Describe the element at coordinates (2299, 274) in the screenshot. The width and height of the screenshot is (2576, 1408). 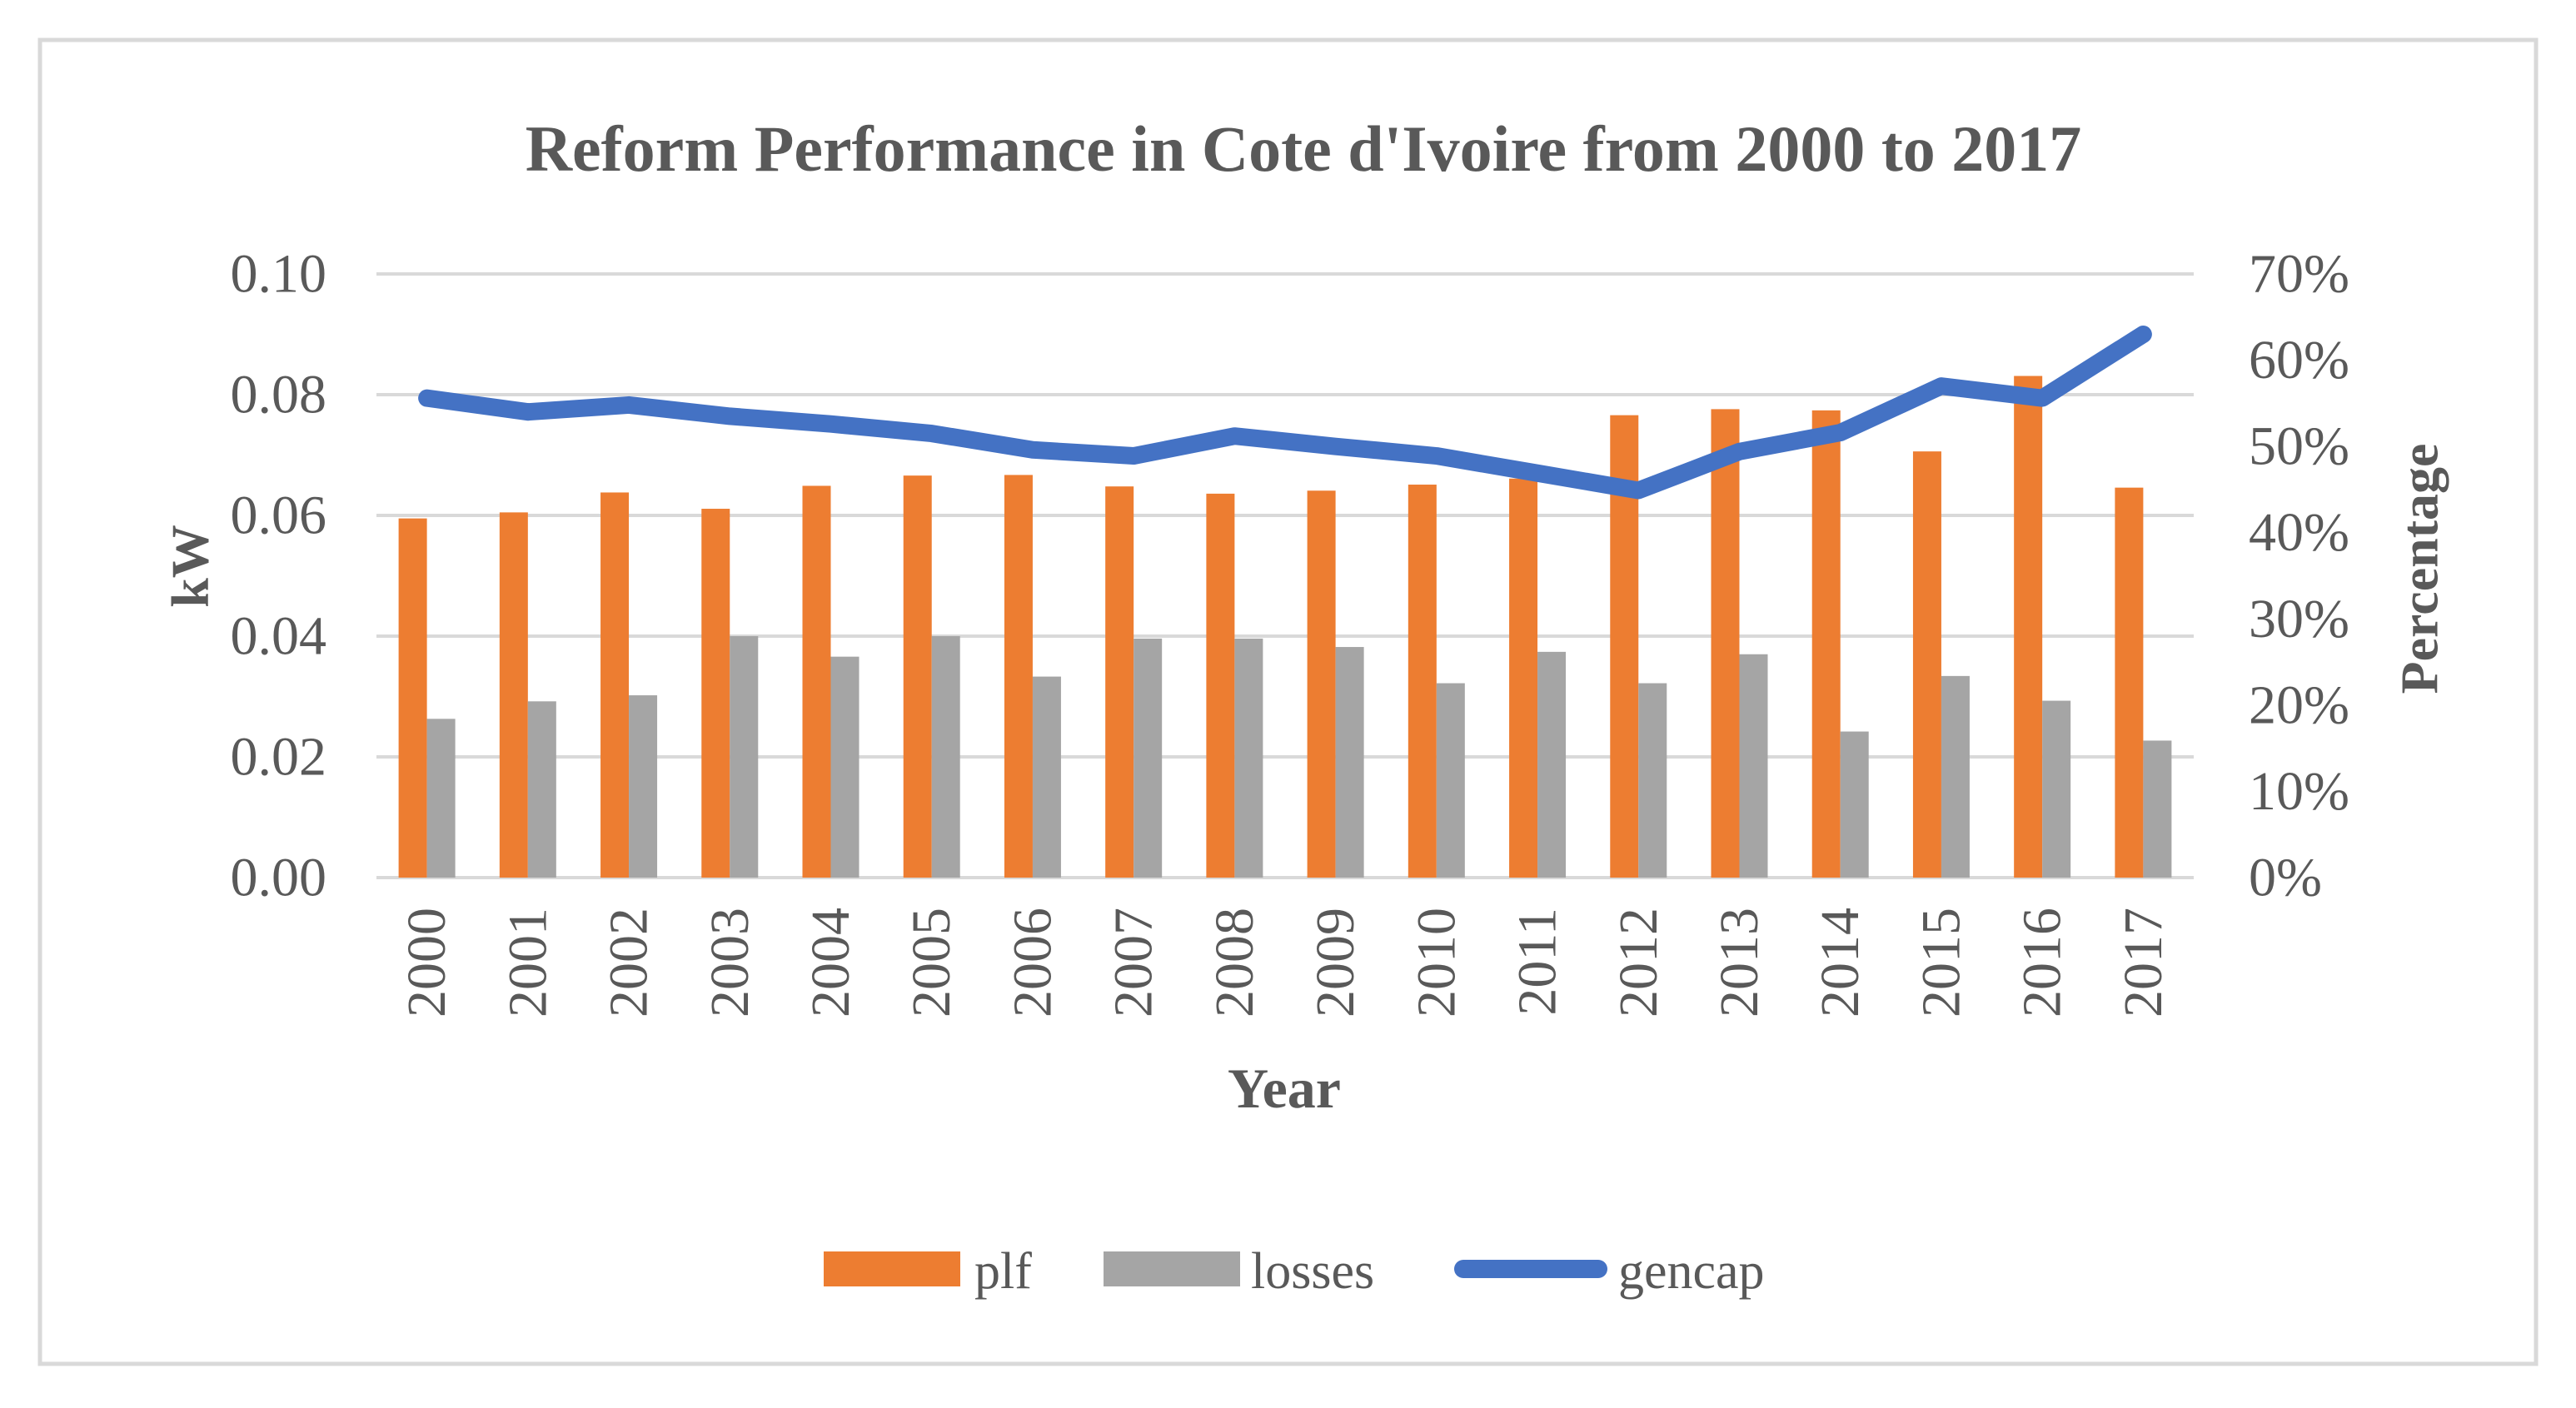
I see `right-axis-tick-label: 70%` at that location.